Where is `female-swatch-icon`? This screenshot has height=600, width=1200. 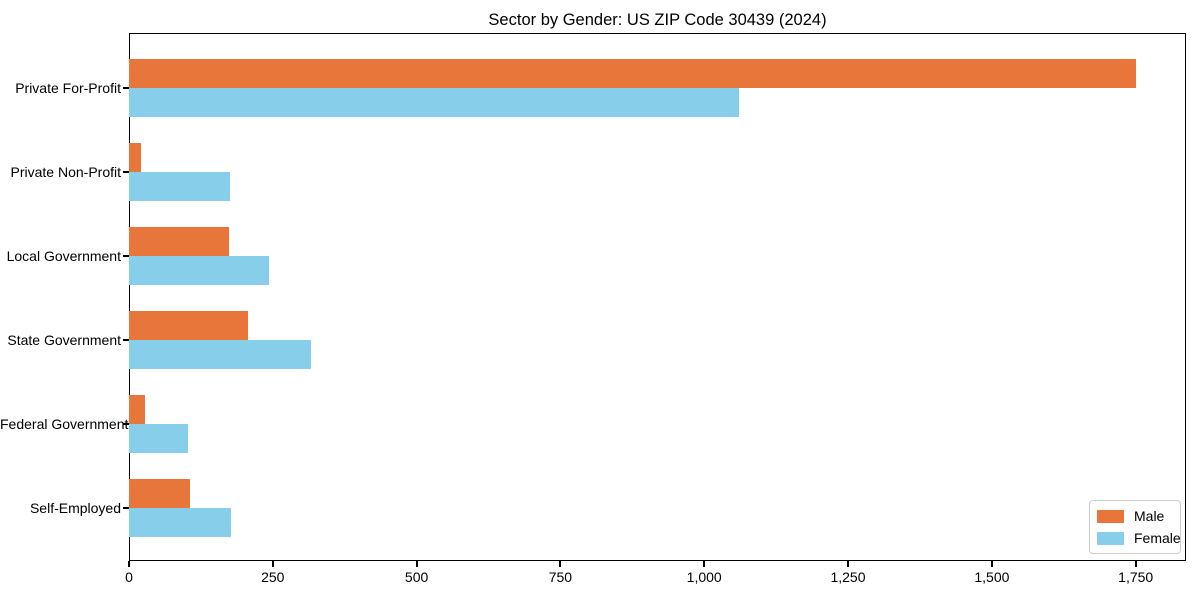
female-swatch-icon is located at coordinates (1110, 538).